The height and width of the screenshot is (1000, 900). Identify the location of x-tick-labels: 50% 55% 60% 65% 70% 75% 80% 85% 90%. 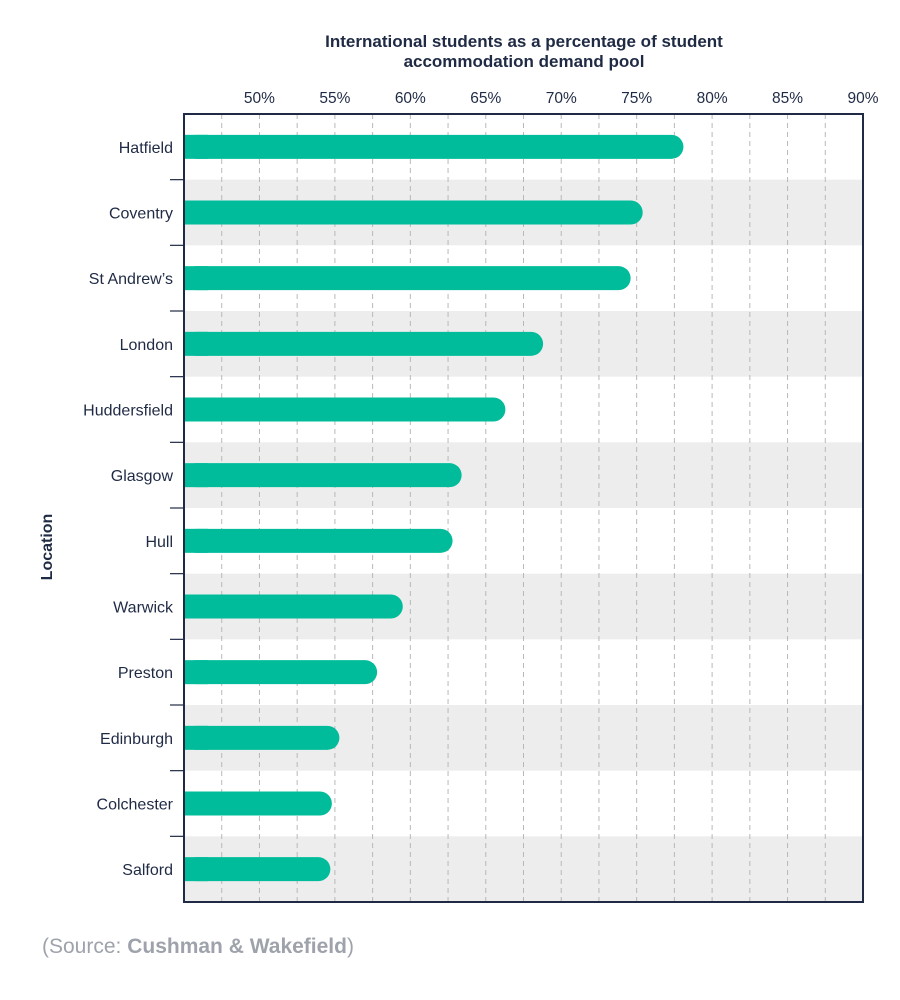
(561, 98).